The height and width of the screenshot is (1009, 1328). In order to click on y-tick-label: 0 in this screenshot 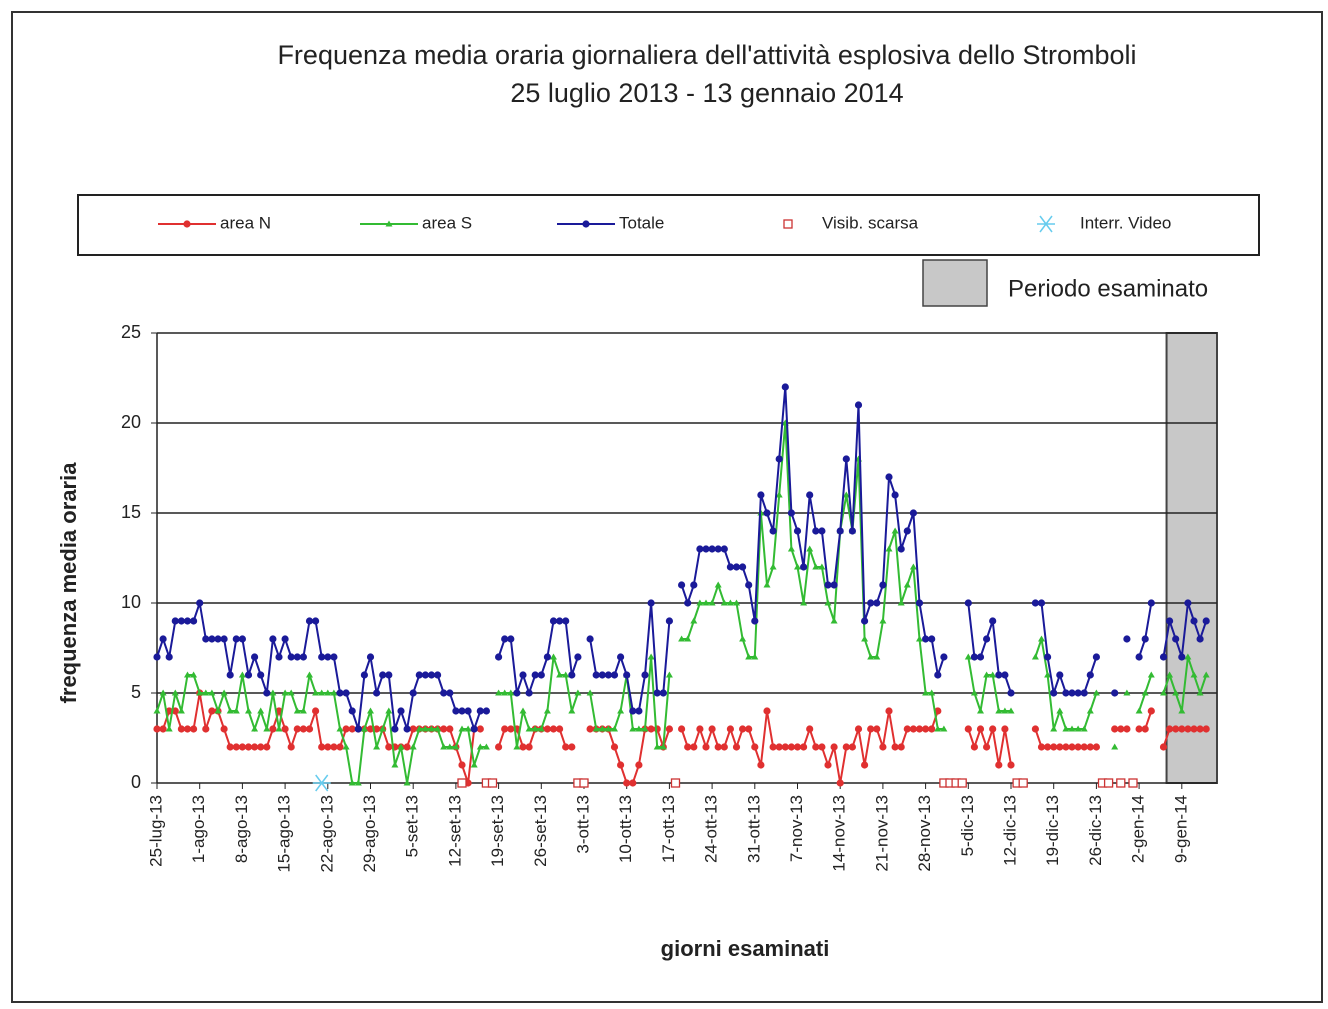, I will do `click(136, 782)`.